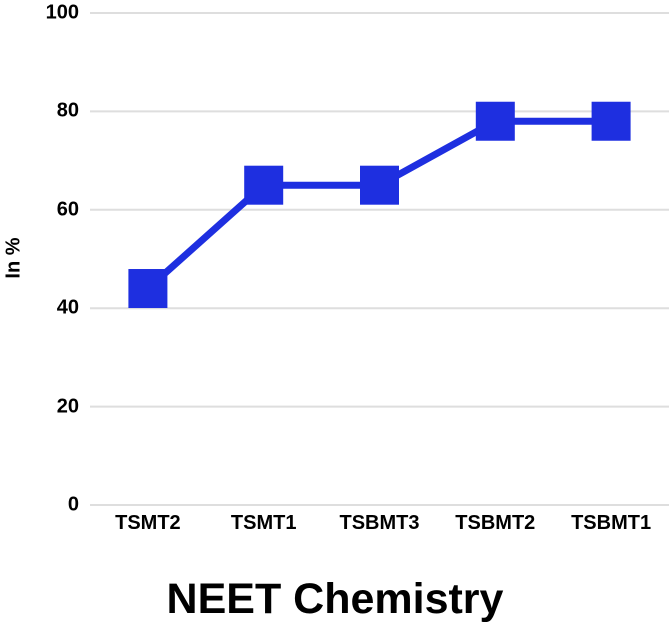 This screenshot has width=670, height=642. I want to click on y-tick-label: 0, so click(73, 504).